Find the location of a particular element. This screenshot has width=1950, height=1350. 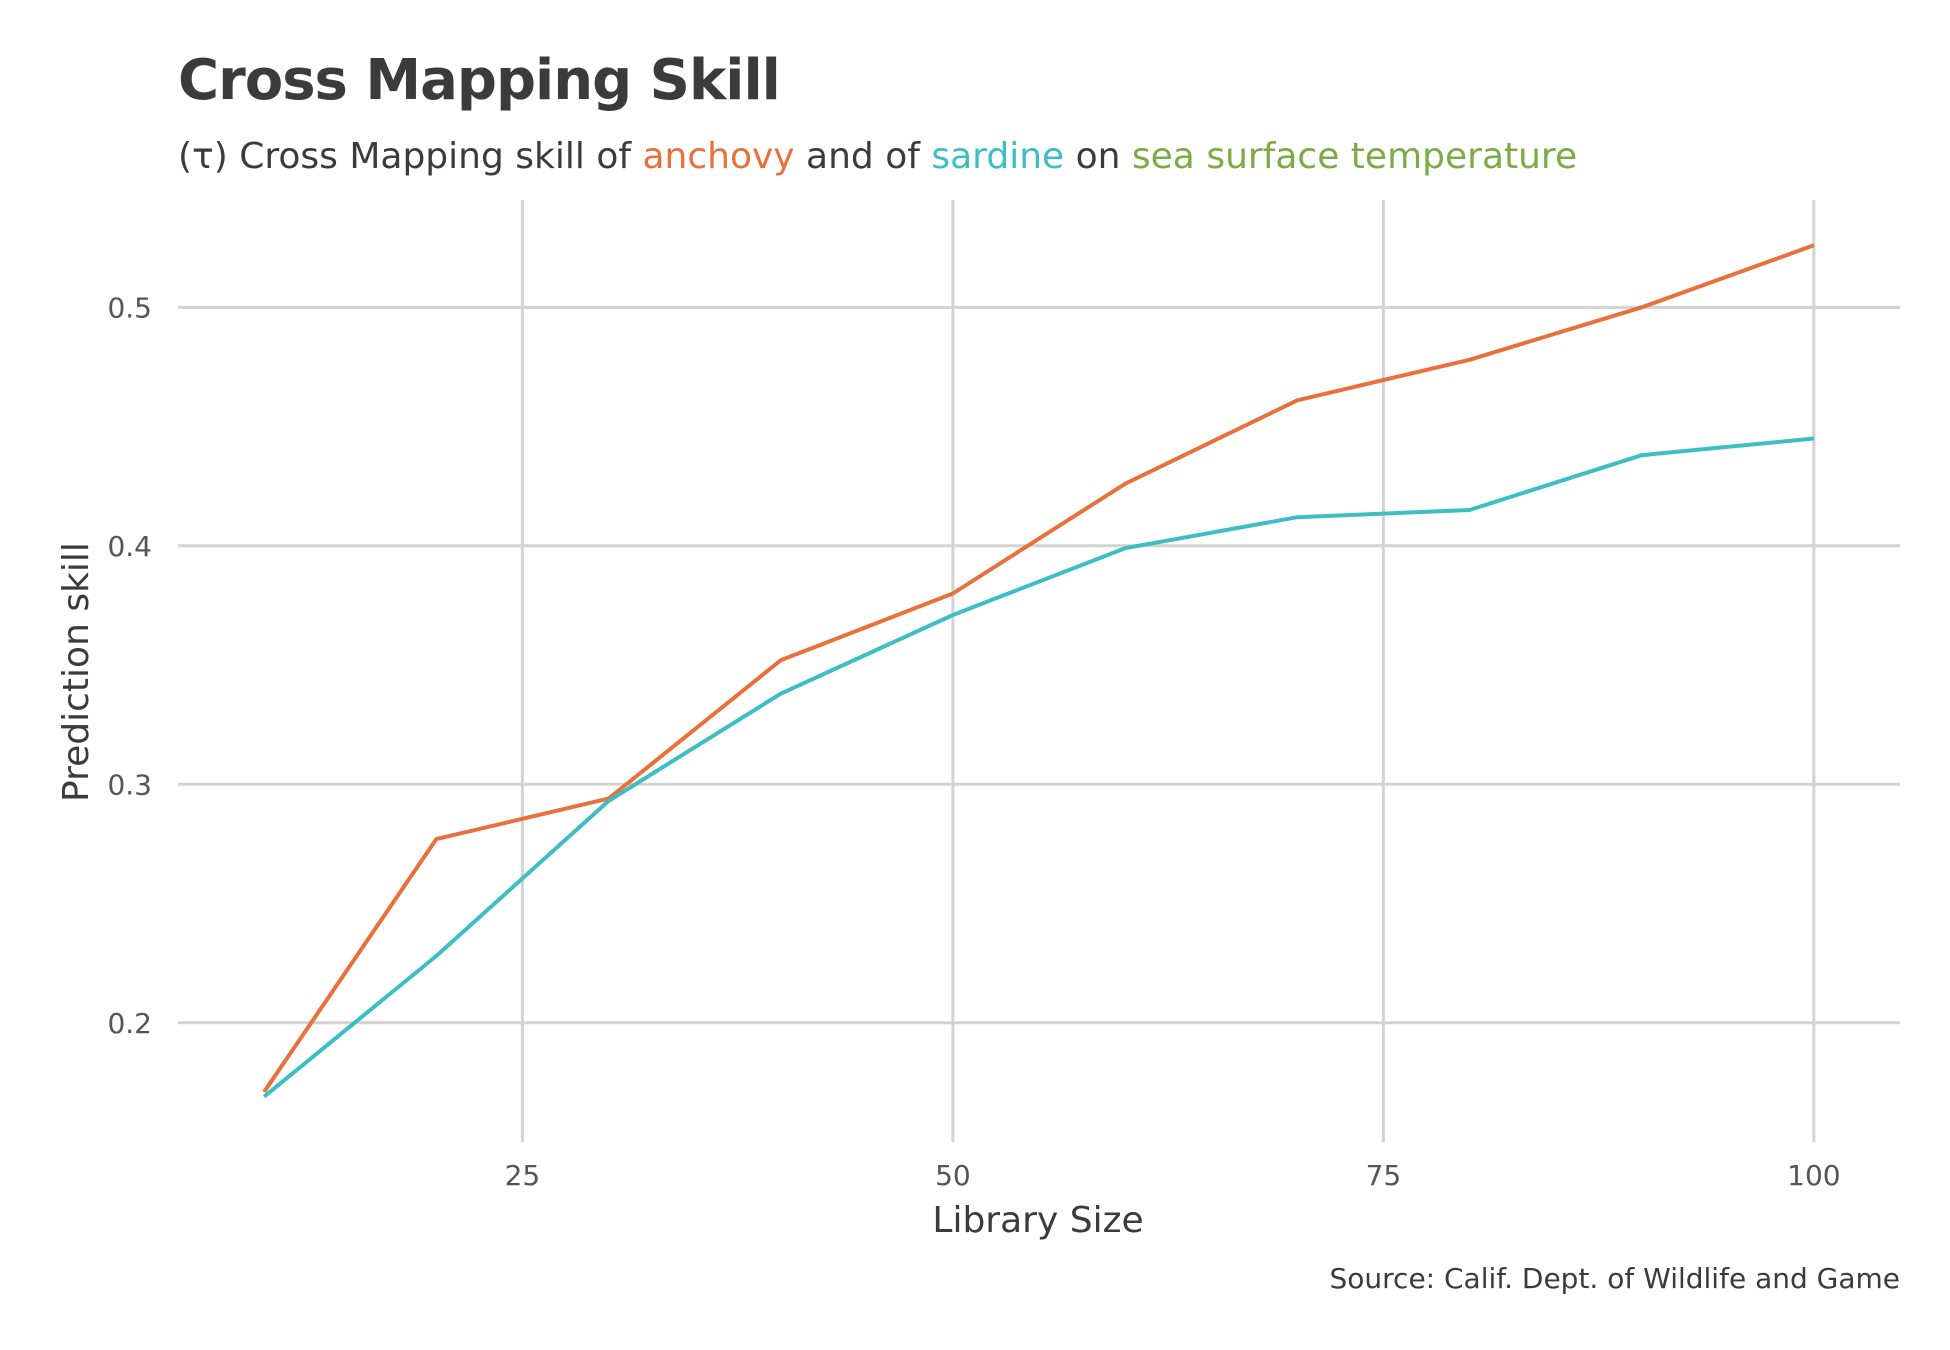

x-axis-title: Library Size is located at coordinates (1037, 1220).